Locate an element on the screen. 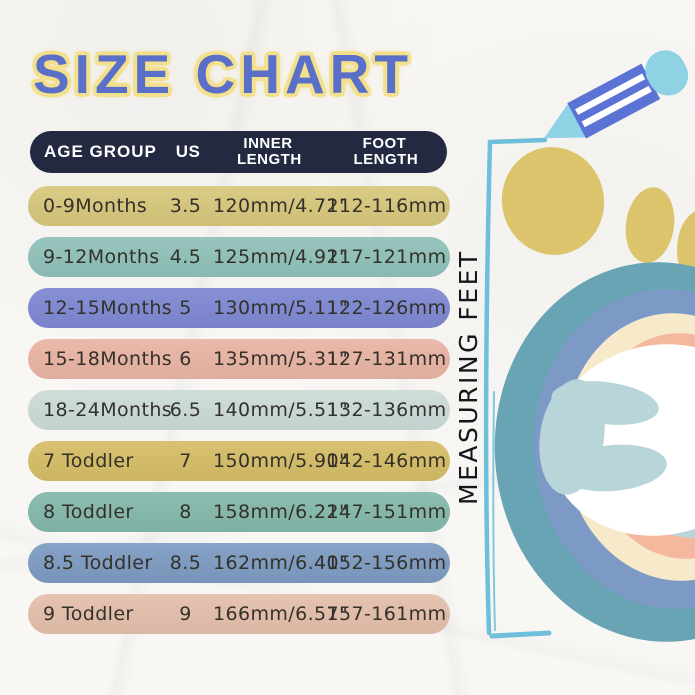  table-row: 9 Toddler 9 166mm/6.57" 157-161mm is located at coordinates (239, 614).